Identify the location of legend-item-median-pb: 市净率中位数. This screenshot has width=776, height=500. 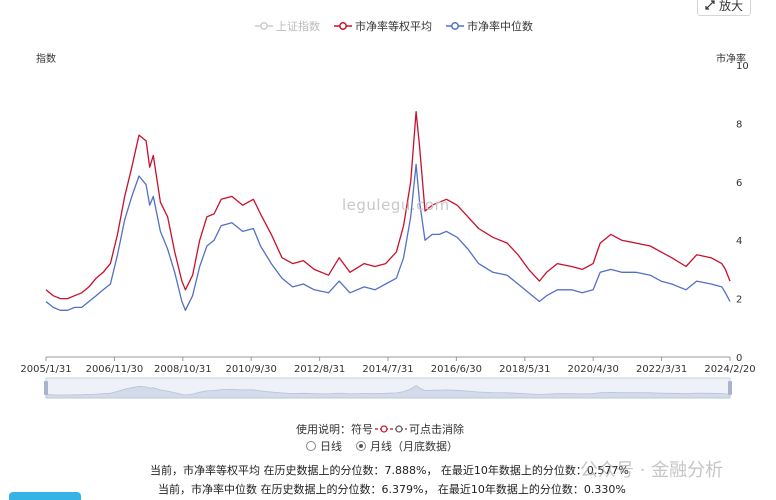
(489, 26).